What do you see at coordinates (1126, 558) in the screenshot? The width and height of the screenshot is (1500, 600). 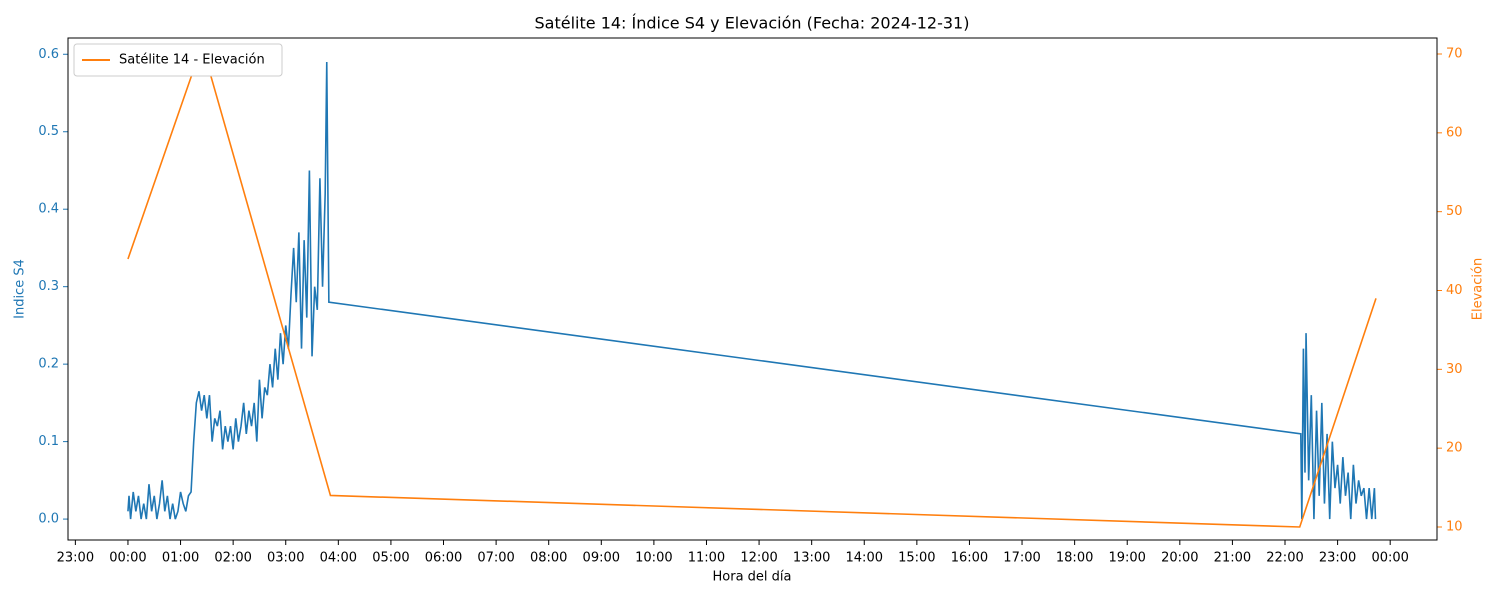 I see `x-tick-label: 19:00` at bounding box center [1126, 558].